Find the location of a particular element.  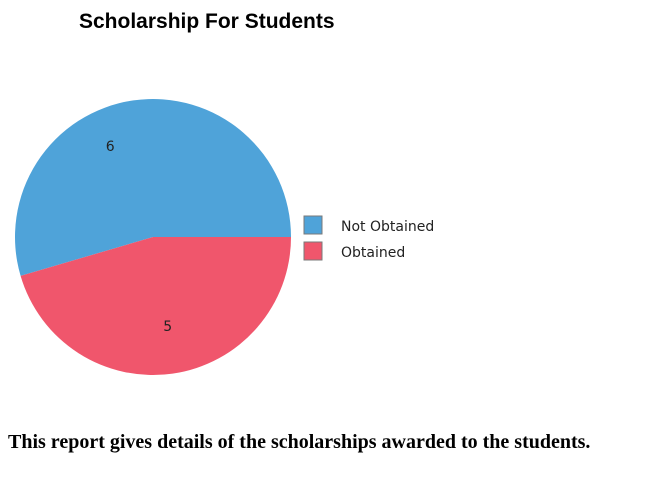

legend-swatch-obtained is located at coordinates (313, 251).